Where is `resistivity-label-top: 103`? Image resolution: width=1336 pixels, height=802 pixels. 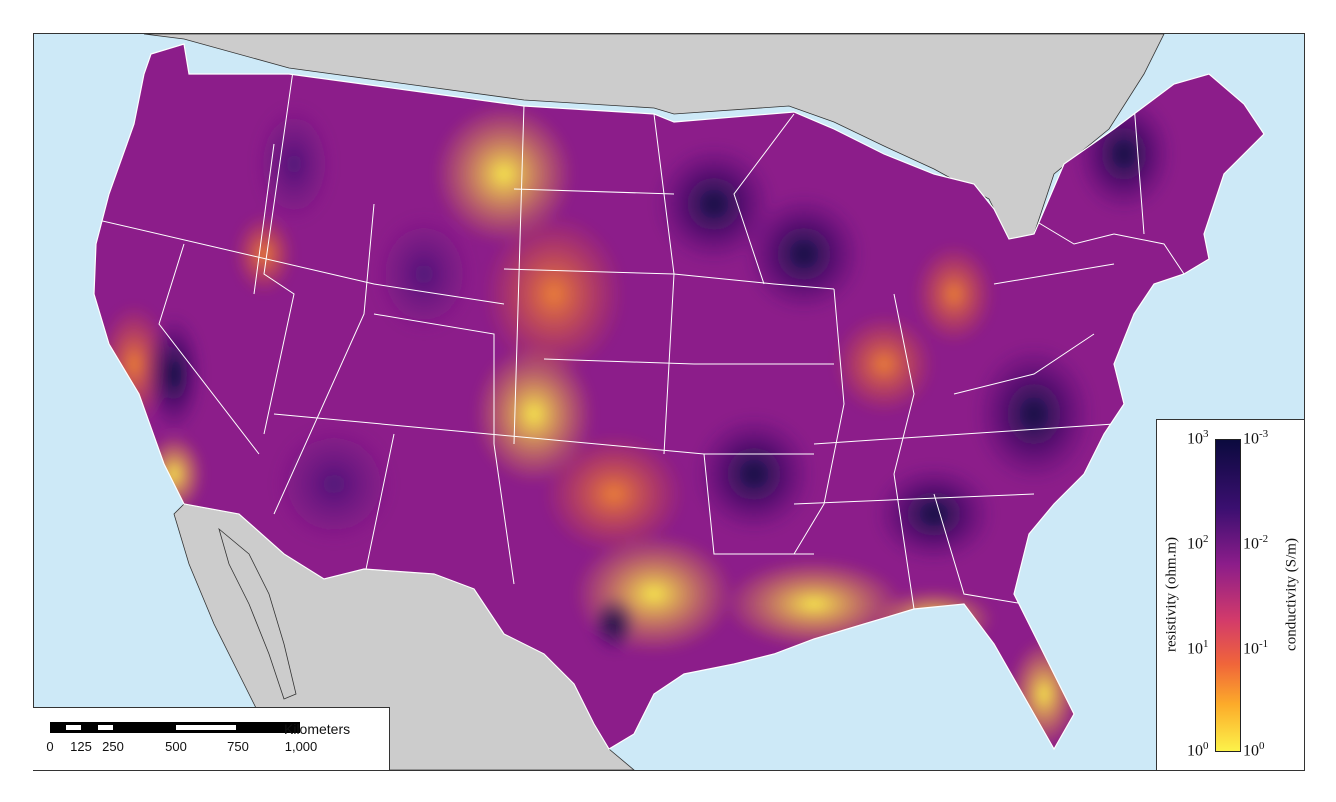 resistivity-label-top: 103 is located at coordinates (1198, 438).